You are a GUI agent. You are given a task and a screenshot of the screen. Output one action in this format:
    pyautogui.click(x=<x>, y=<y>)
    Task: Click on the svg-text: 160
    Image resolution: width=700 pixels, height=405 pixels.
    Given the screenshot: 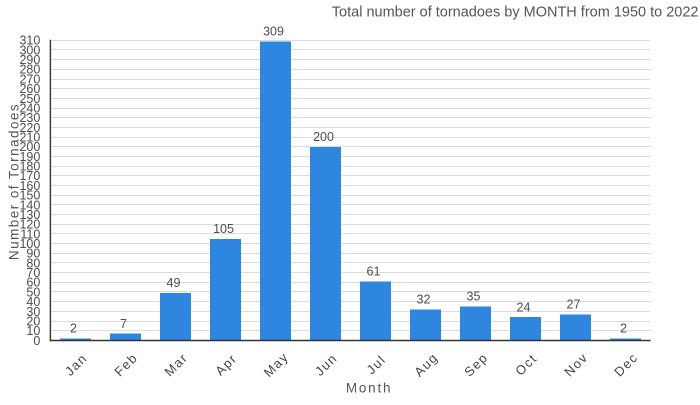 What is the action you would take?
    pyautogui.click(x=29, y=186)
    